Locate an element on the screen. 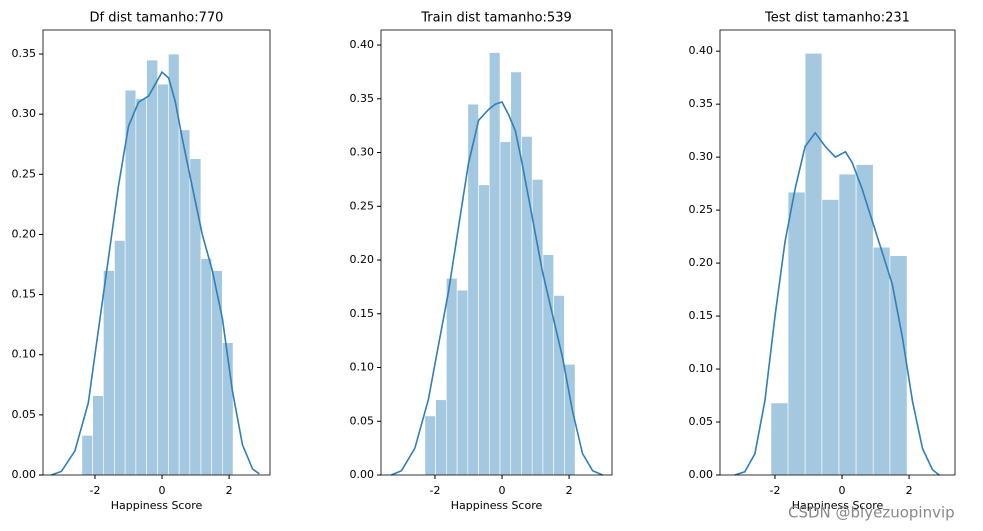  subplot-title: Test dist tamanho:231 is located at coordinates (837, 18).